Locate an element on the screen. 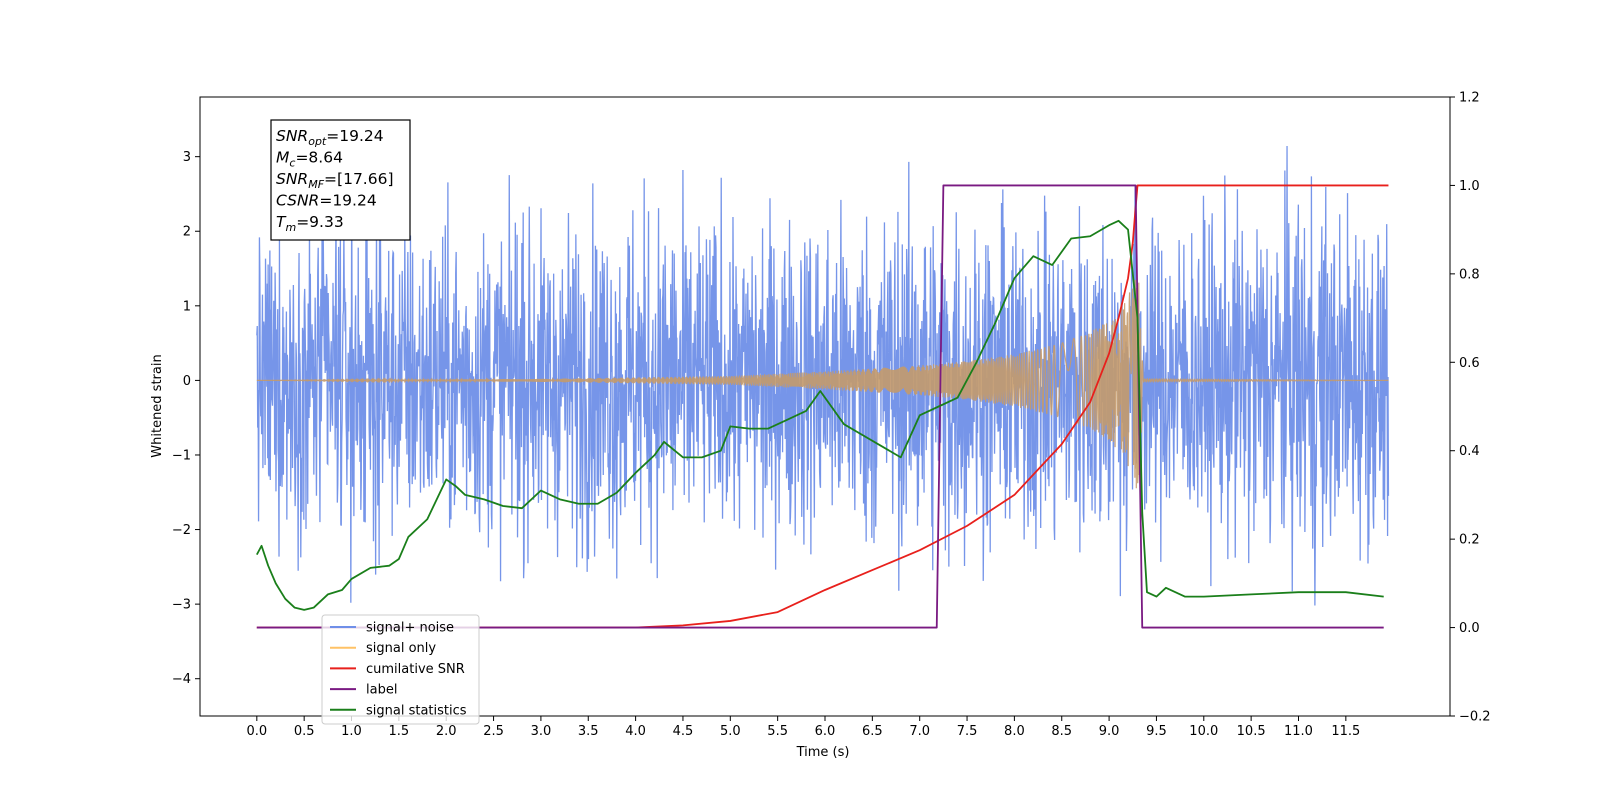 The height and width of the screenshot is (800, 1600). info-line: SNRopt=19.24 is located at coordinates (330, 137).